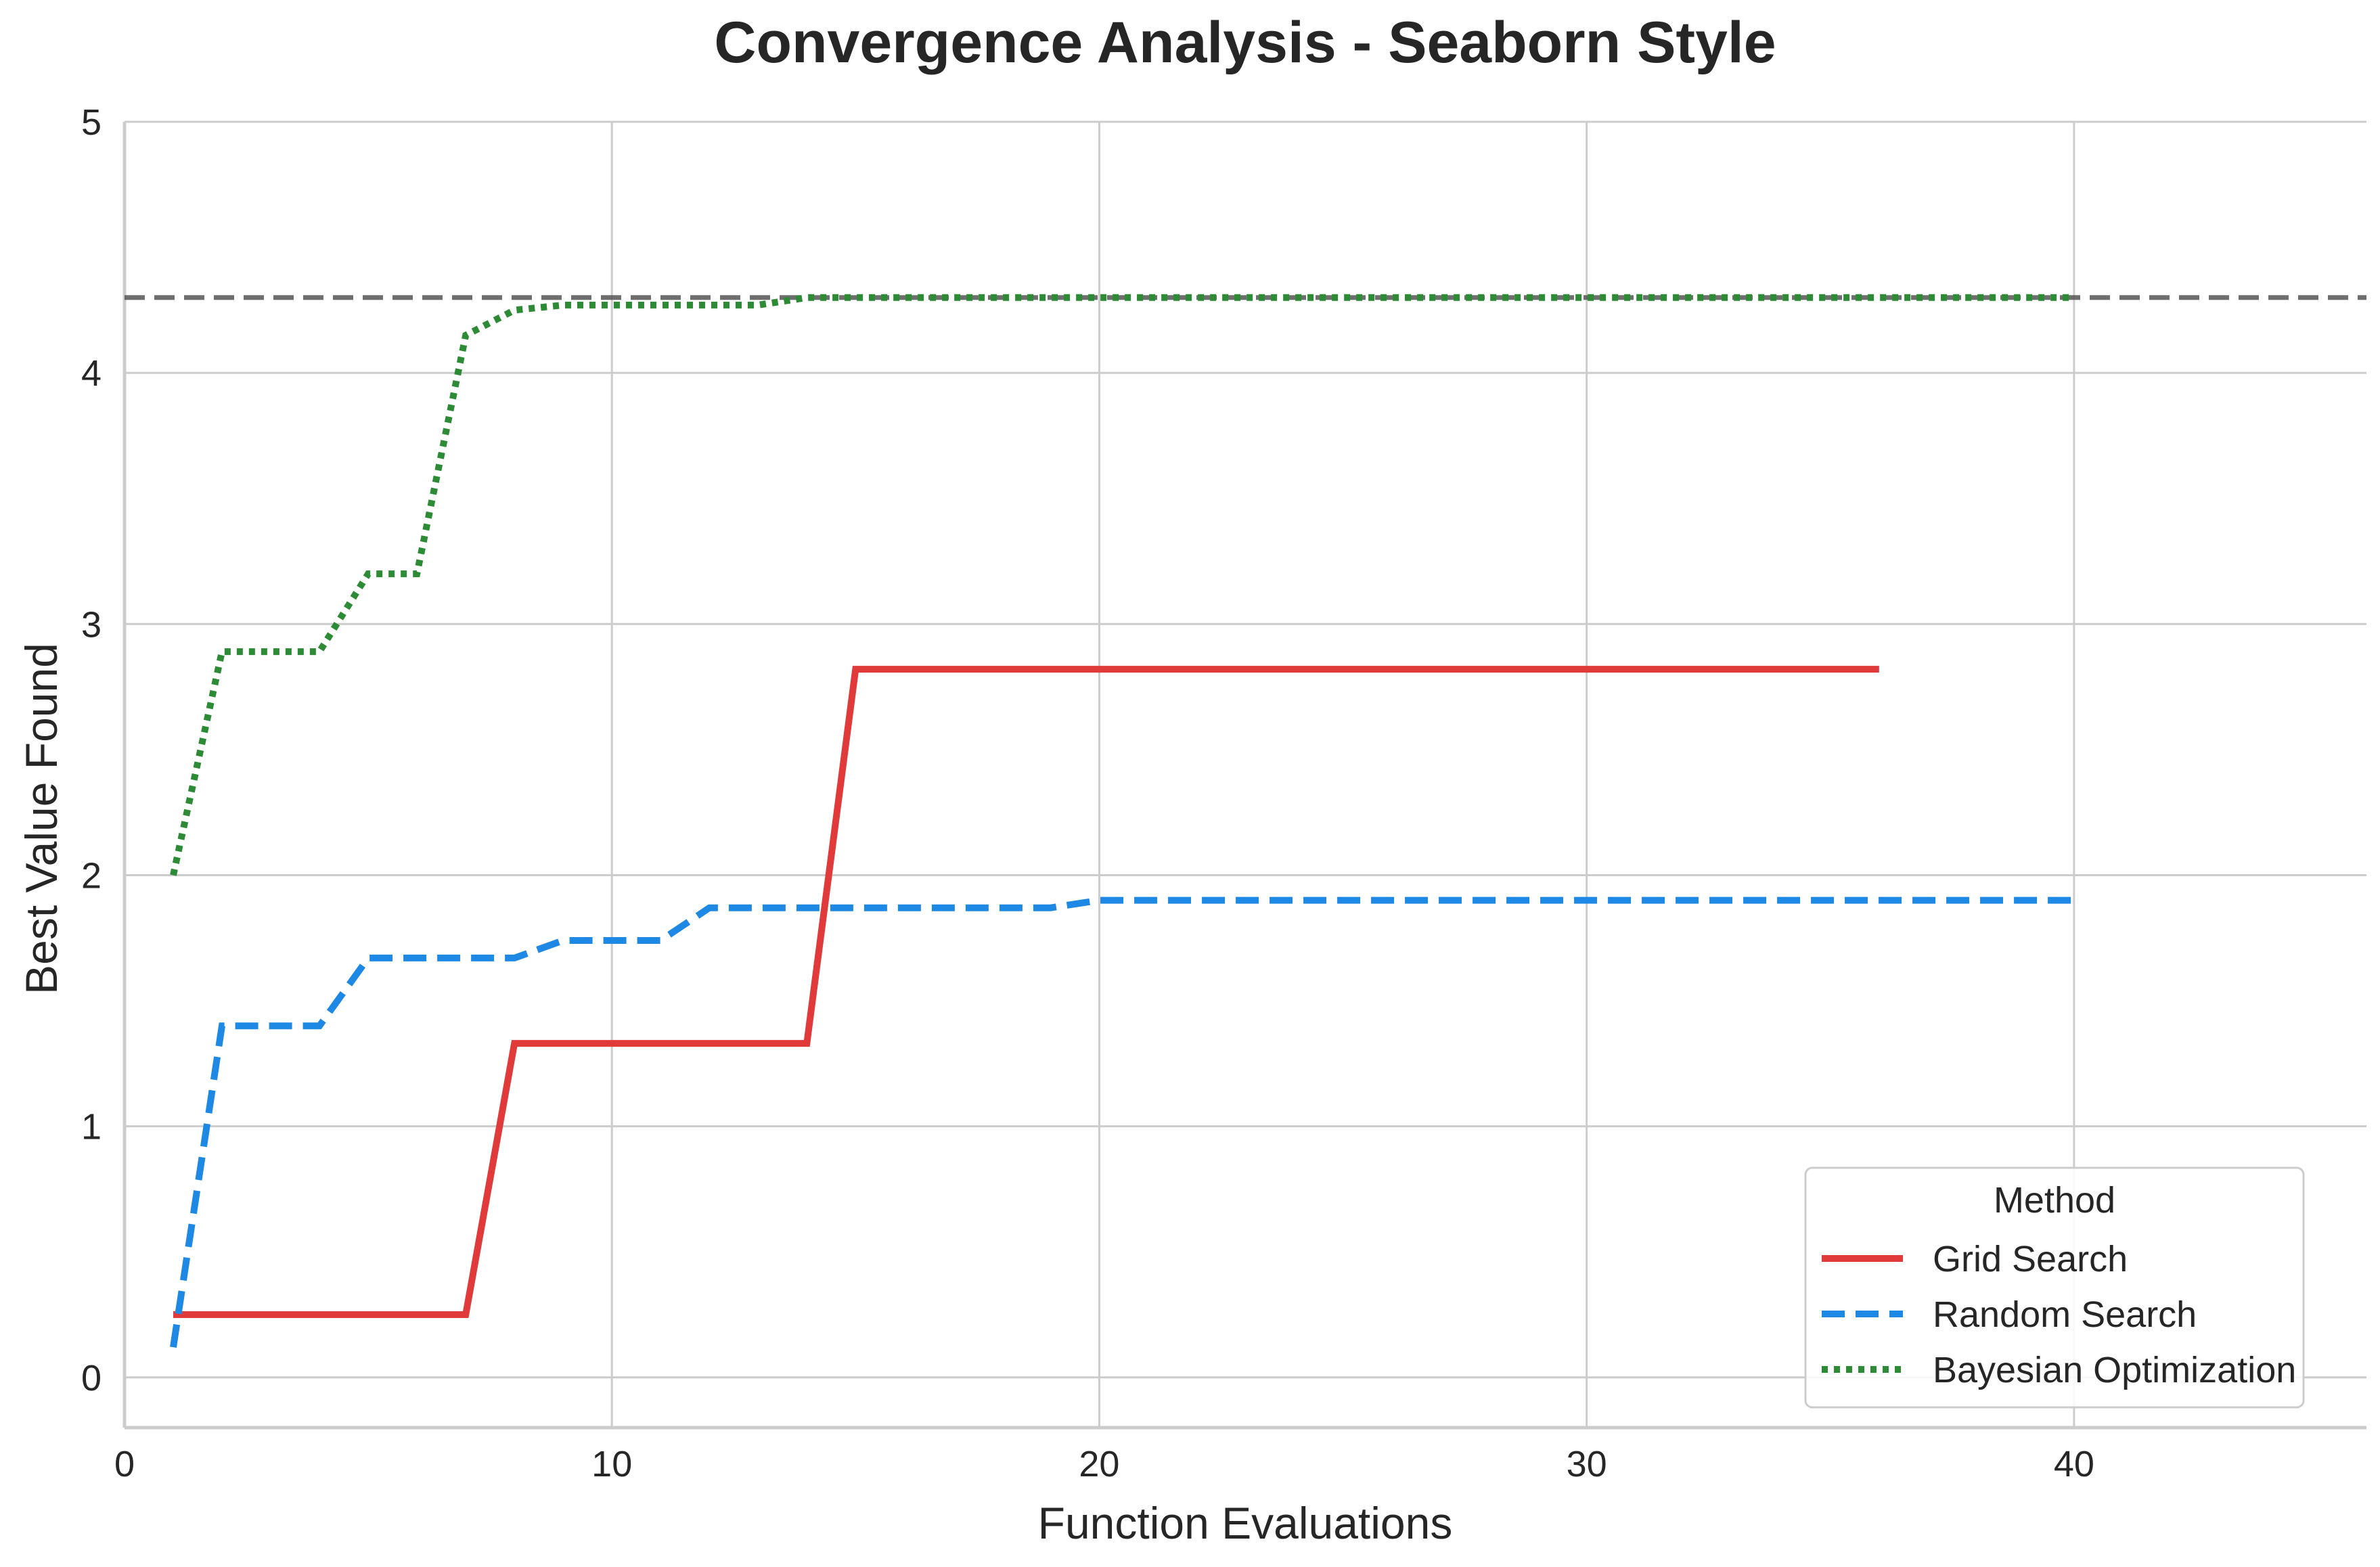  Describe the element at coordinates (92, 123) in the screenshot. I see `y-tick-label: 5` at that location.